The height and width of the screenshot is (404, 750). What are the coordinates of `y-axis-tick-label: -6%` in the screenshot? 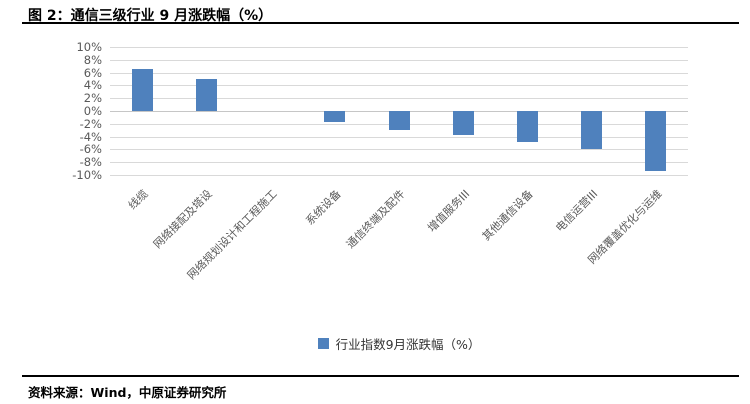 It's located at (90, 149).